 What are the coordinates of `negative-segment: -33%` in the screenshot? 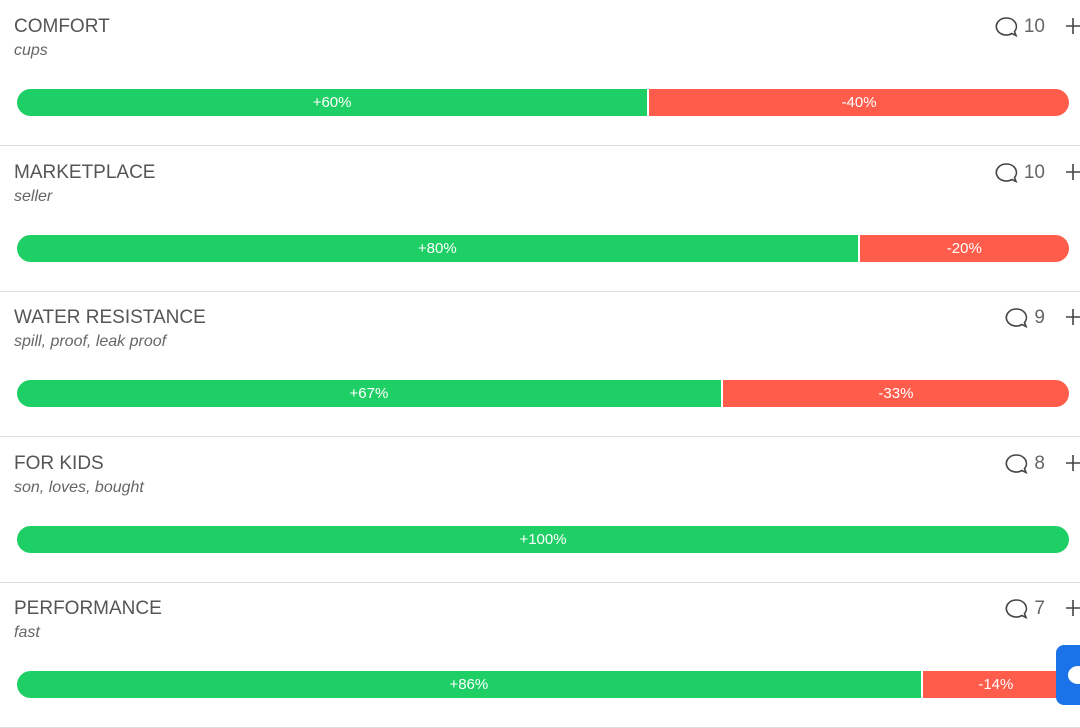 It's located at (895, 394).